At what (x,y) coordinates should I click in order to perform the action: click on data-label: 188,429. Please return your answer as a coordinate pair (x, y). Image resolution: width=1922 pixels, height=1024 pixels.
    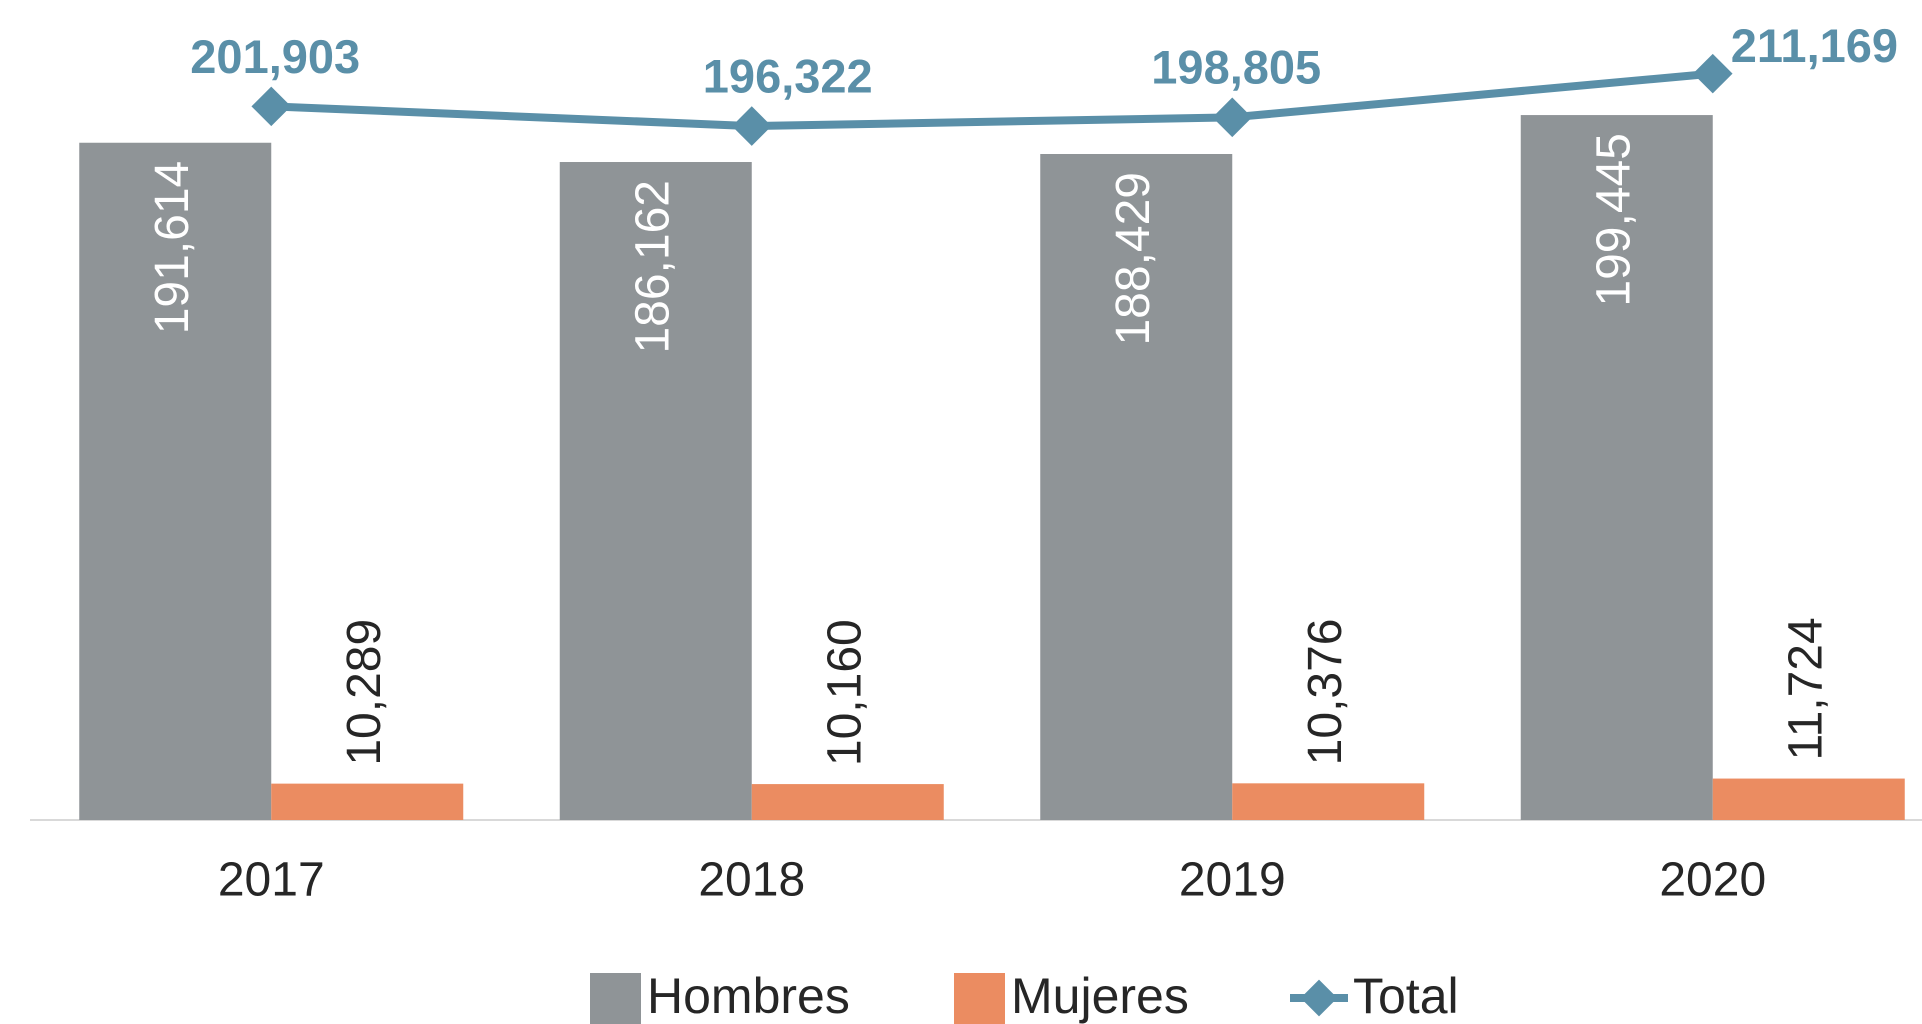
    Looking at the image, I should click on (1133, 259).